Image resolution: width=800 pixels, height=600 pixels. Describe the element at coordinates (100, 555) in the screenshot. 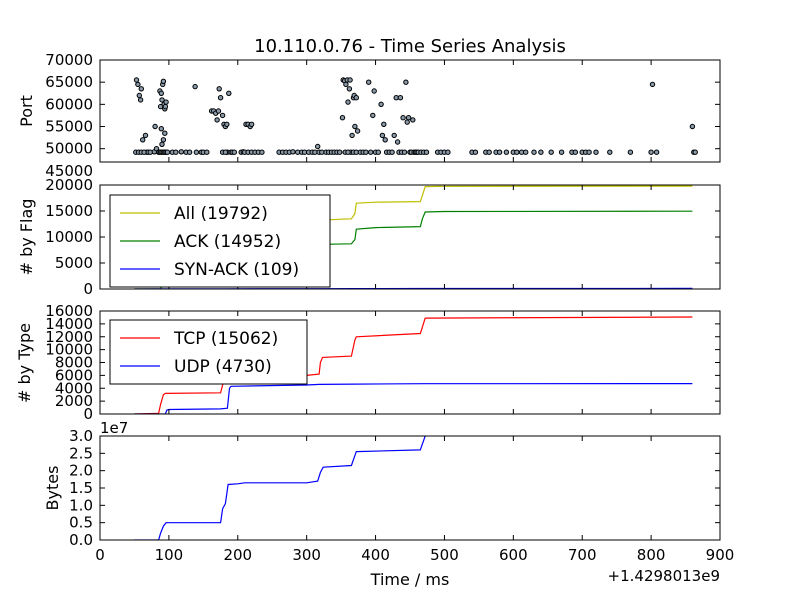

I see `x-tick-label: 0` at that location.